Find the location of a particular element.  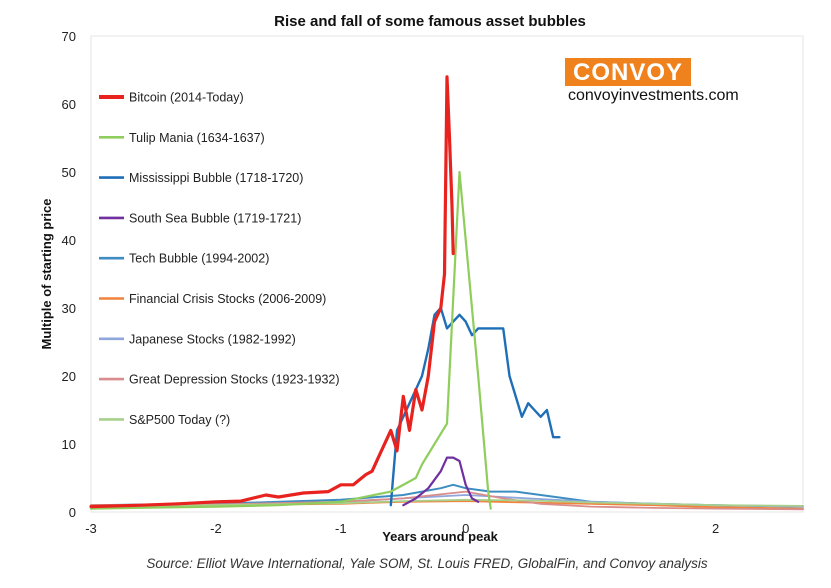

x-tick-label: -3 is located at coordinates (91, 528).